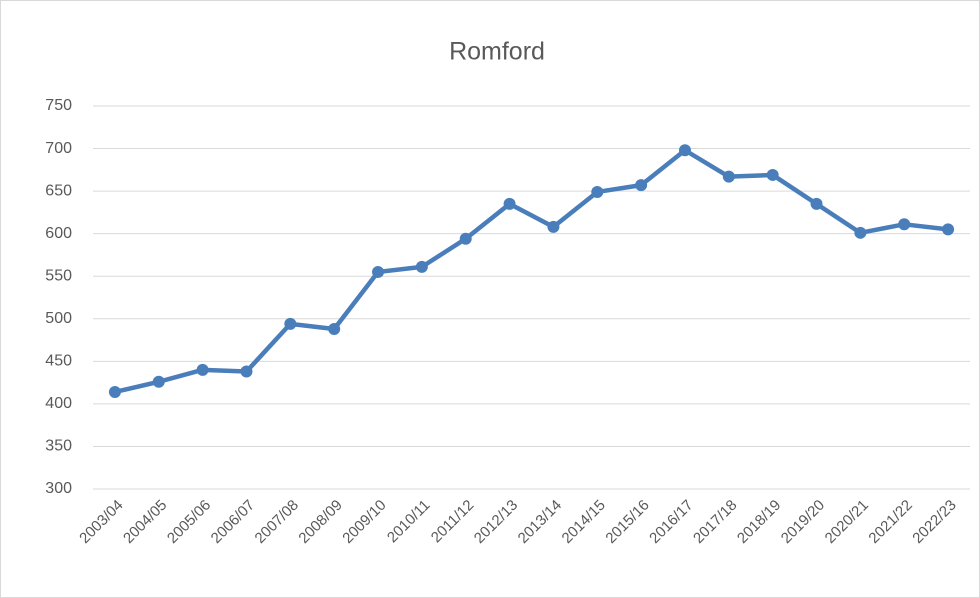  I want to click on y-tick-label: 350, so click(58, 446).